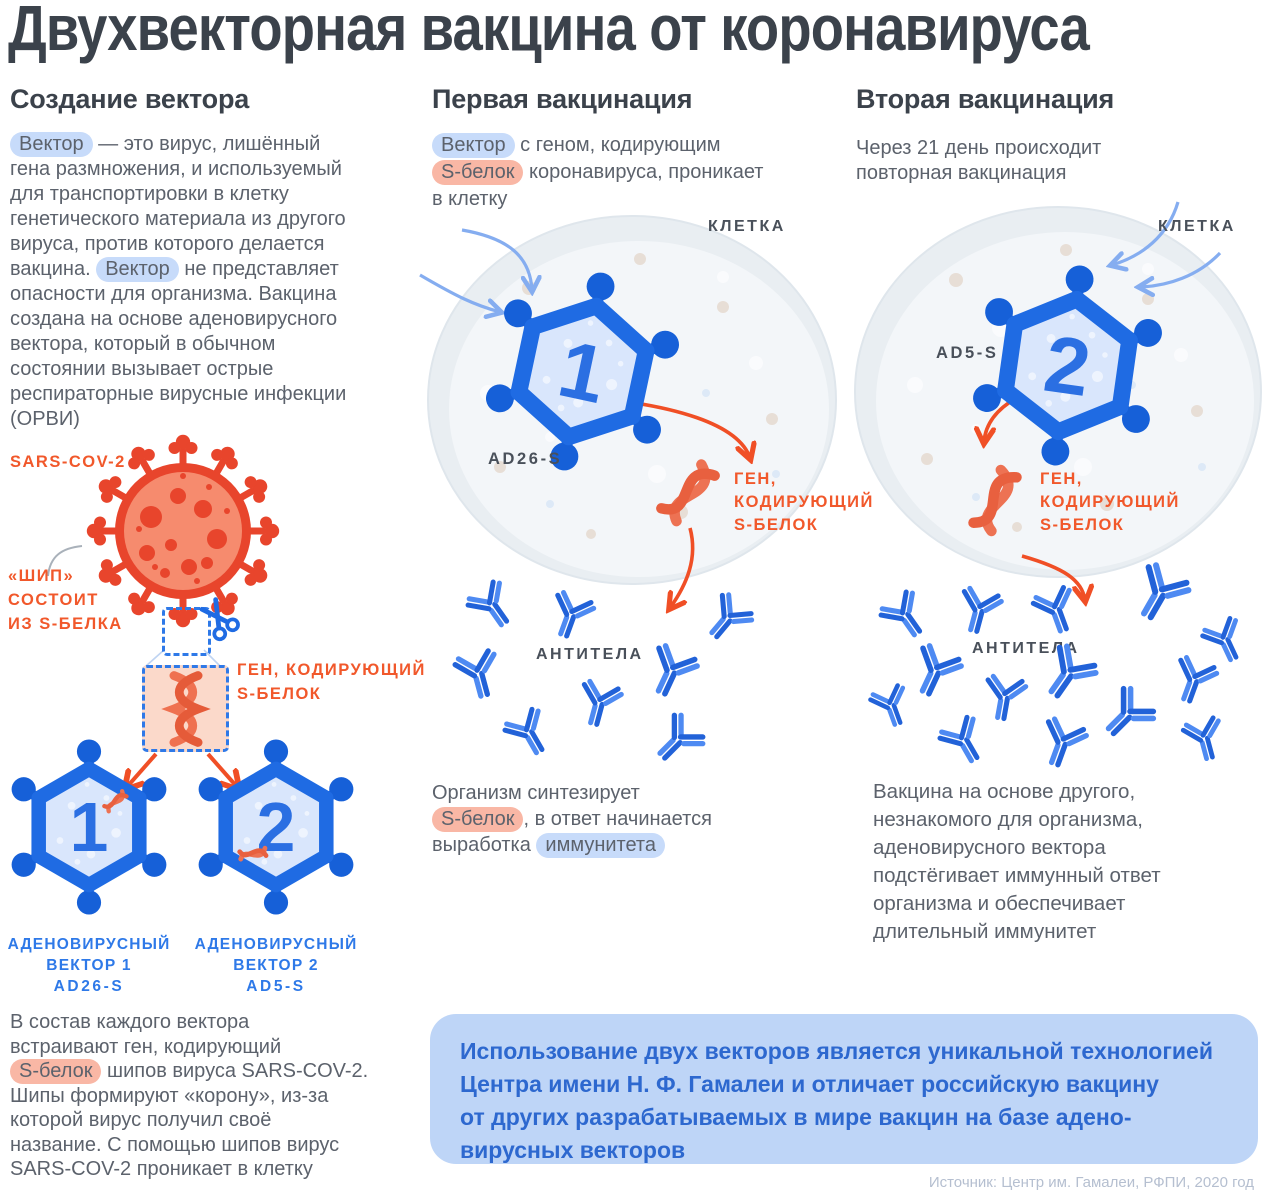 The height and width of the screenshot is (1200, 1262). What do you see at coordinates (276, 827) in the screenshot?
I see `adenovirus-vector-2-icon: 2` at bounding box center [276, 827].